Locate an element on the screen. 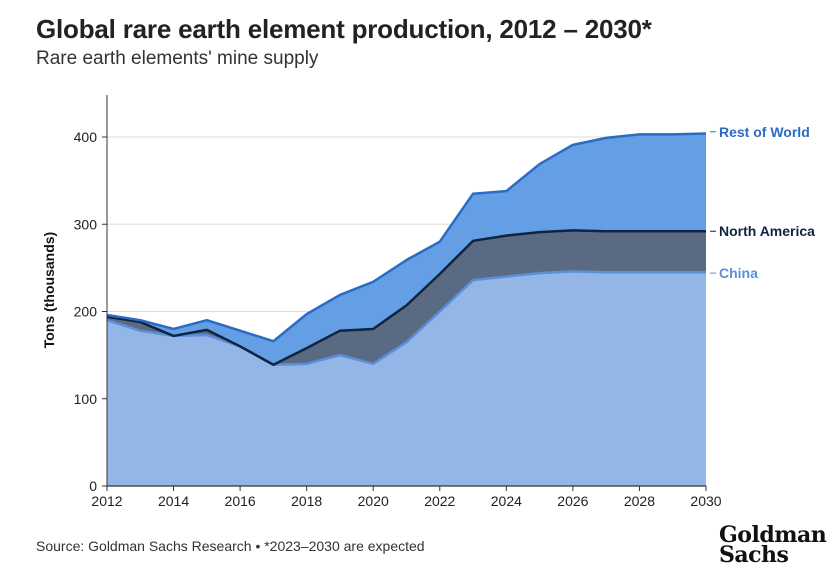 The height and width of the screenshot is (581, 838). y-tick-label: 0 is located at coordinates (93, 486).